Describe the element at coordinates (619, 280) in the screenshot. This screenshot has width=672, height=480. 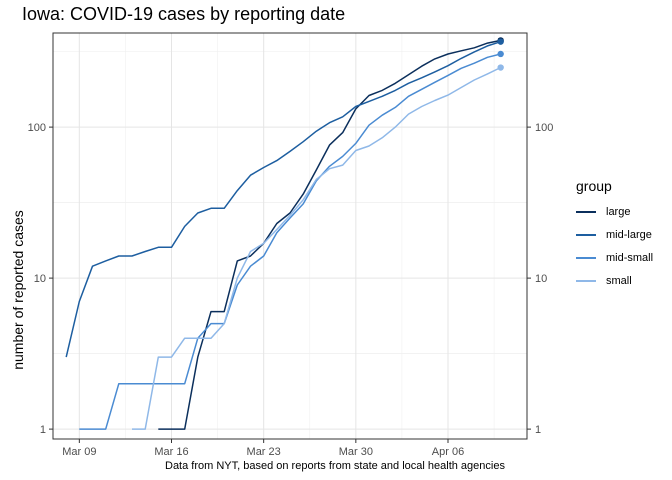
I see `legend-label-small: small` at that location.